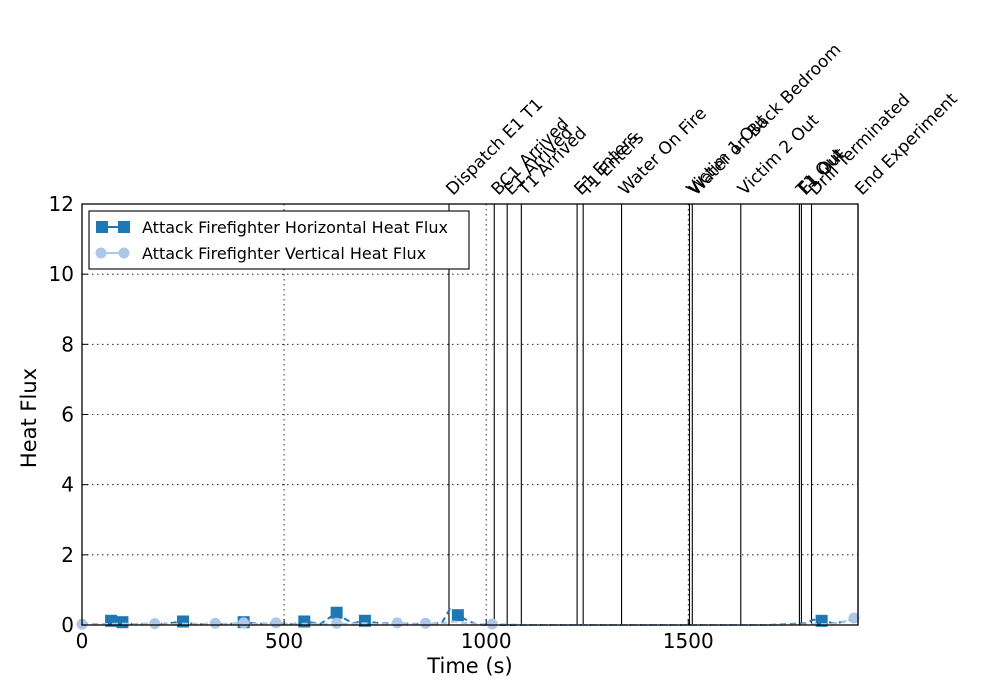 This screenshot has height=700, width=1000. Describe the element at coordinates (284, 253) in the screenshot. I see `legend-label-vertical: Attack Firefighter Vertical Heat Flux` at that location.